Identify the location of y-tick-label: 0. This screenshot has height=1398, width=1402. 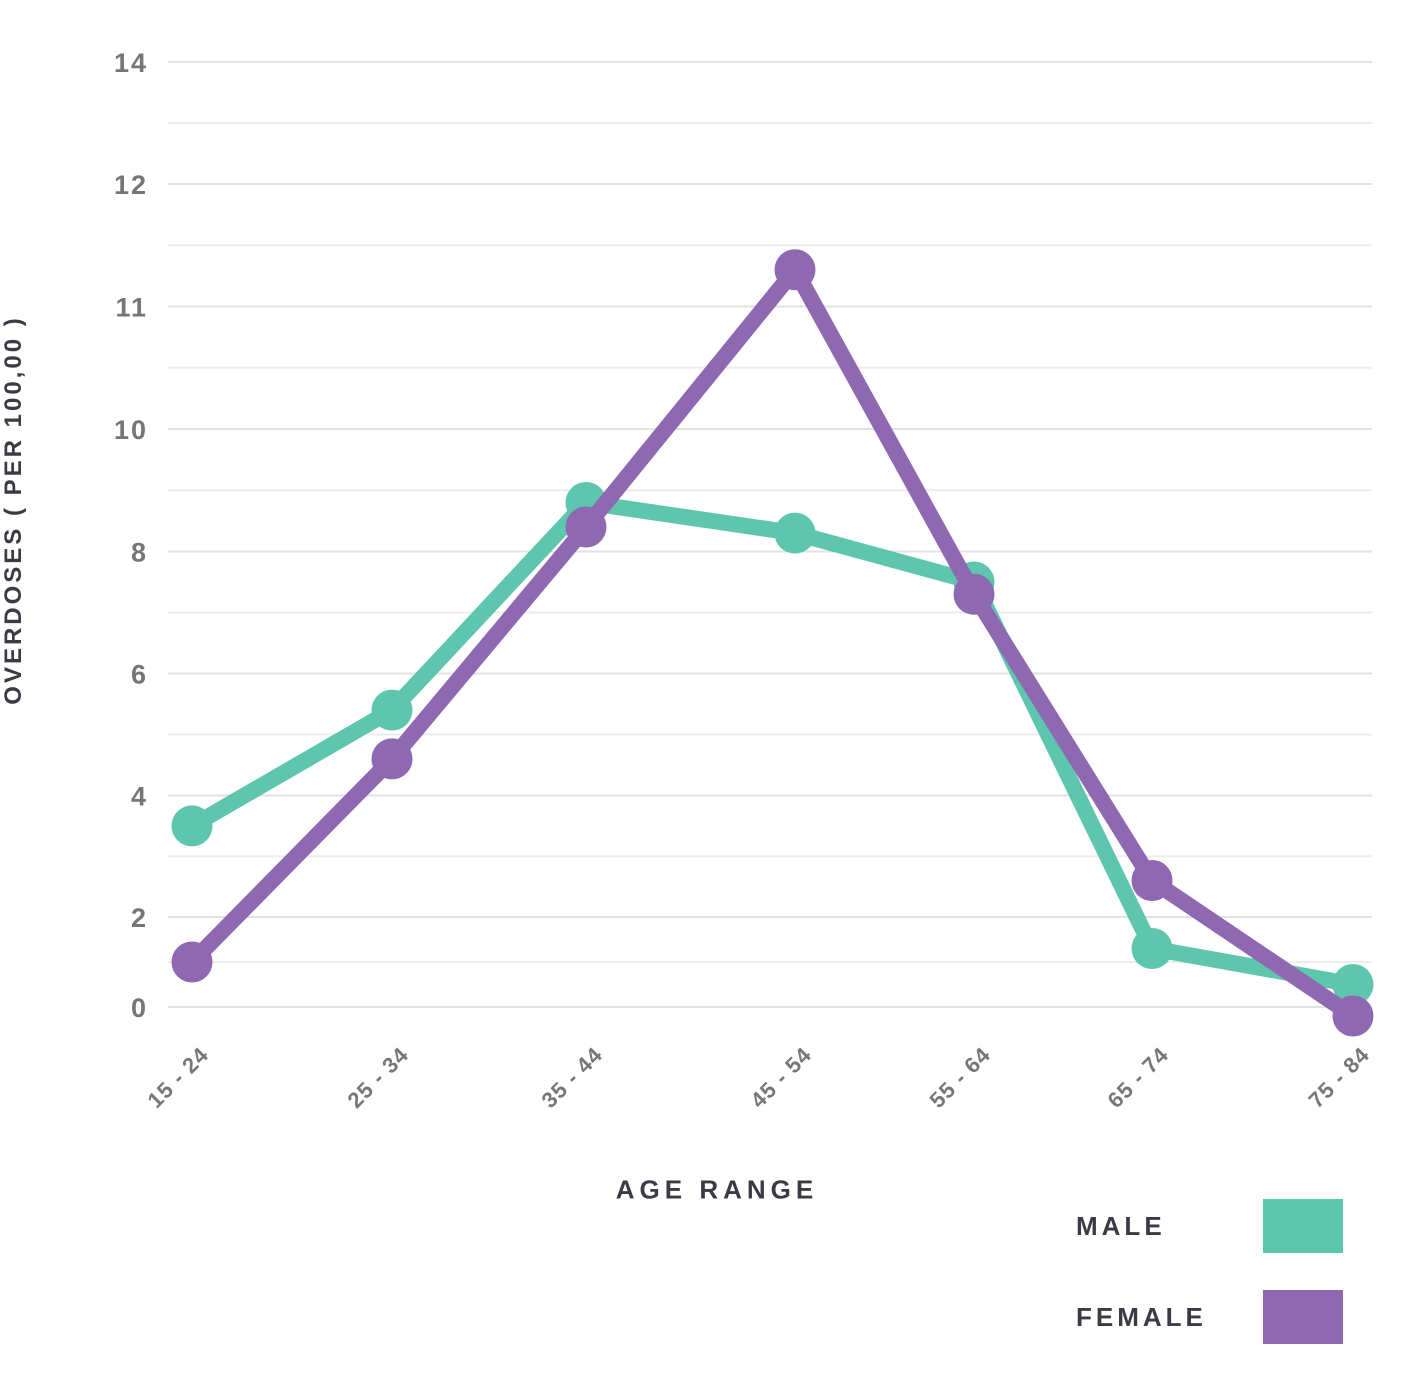
(139, 1008).